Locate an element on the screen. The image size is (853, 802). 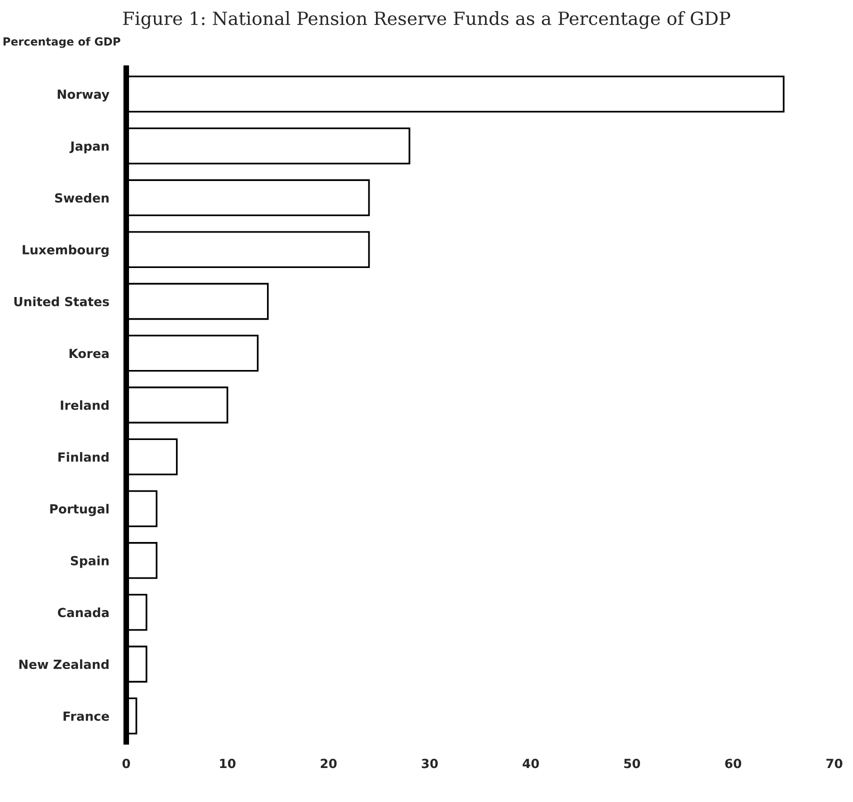
x-tick-label: 30 is located at coordinates (430, 763).